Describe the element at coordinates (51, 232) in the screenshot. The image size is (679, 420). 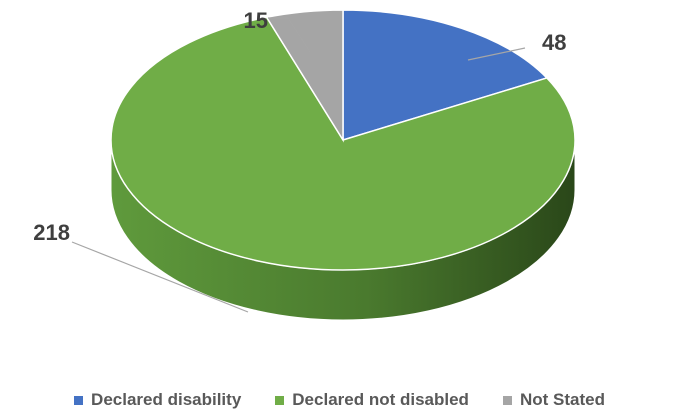
I see `data-label-declared-not-disabled: 218` at that location.